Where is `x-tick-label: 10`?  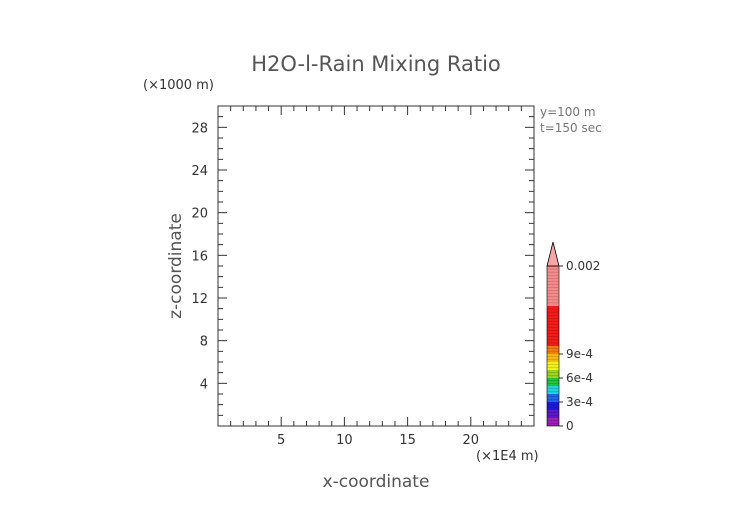
x-tick-label: 10 is located at coordinates (344, 440).